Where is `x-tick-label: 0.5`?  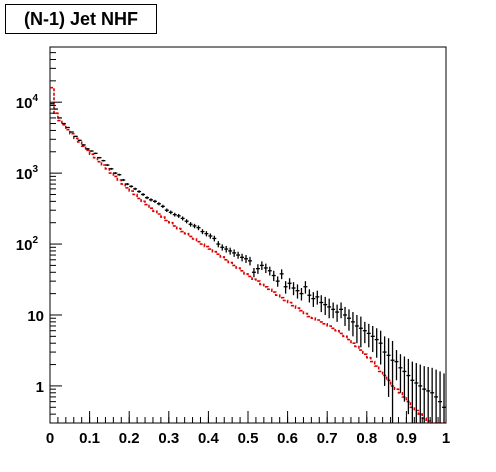
x-tick-label: 0.5 is located at coordinates (248, 438).